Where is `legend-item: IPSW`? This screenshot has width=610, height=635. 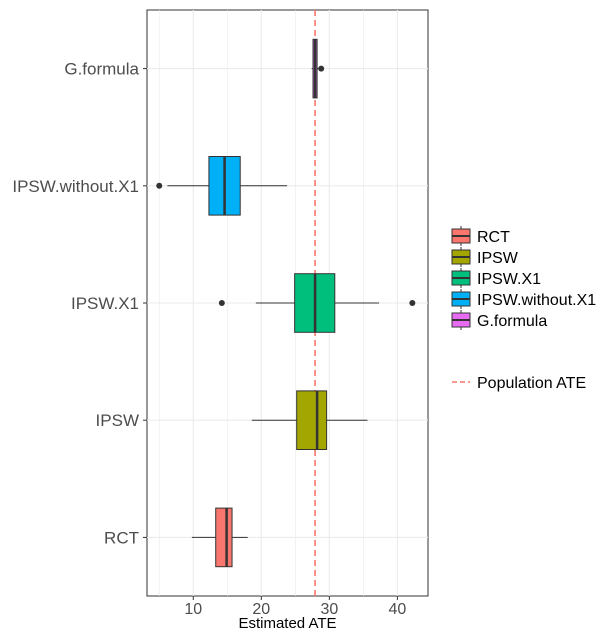 legend-item: IPSW is located at coordinates (485, 257).